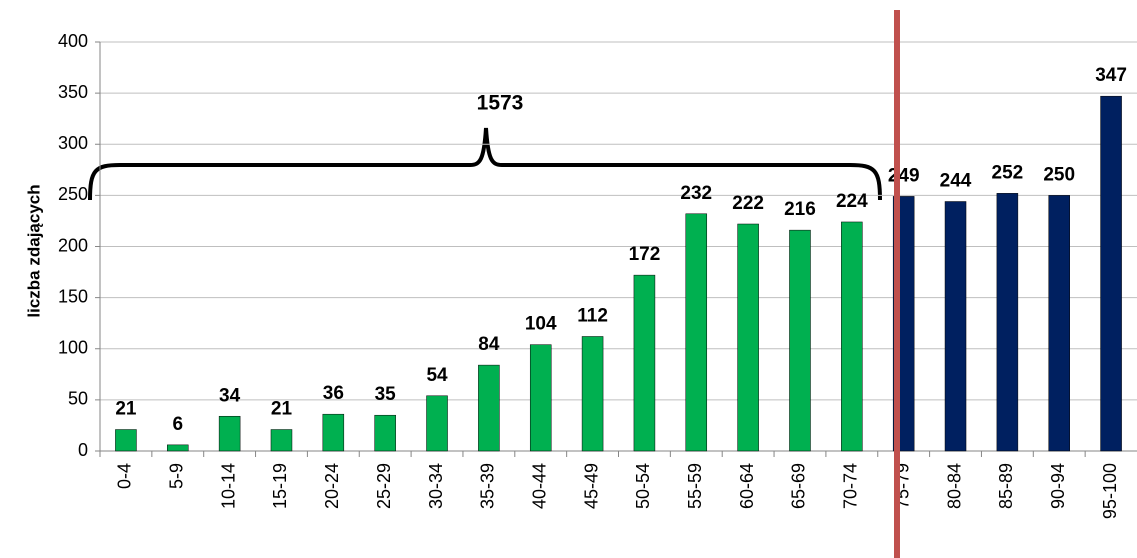  What do you see at coordinates (592, 315) in the screenshot?
I see `data-label: 112` at bounding box center [592, 315].